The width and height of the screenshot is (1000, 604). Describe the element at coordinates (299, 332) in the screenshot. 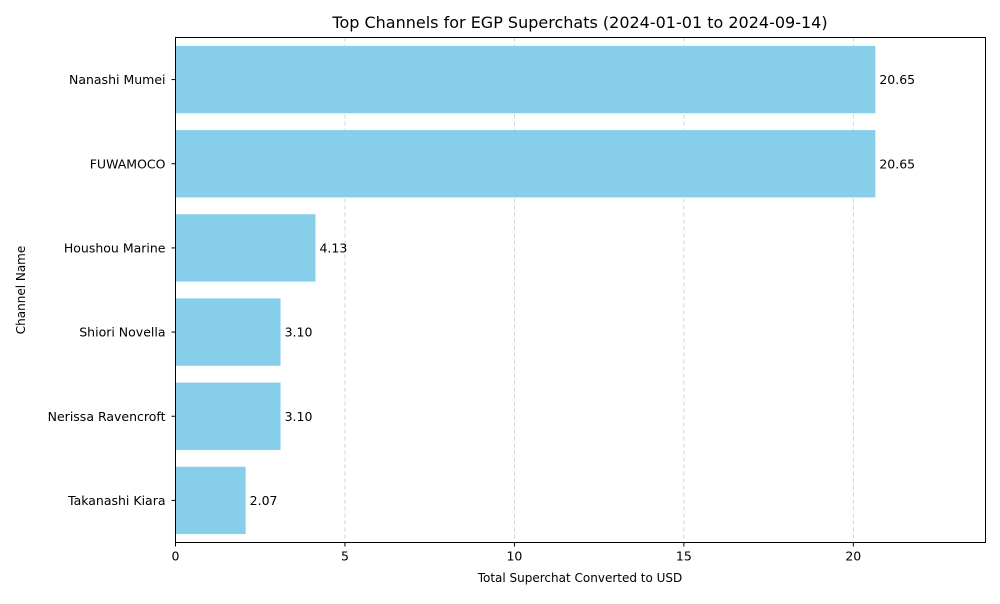

I see `data-label-3: 3.10` at that location.